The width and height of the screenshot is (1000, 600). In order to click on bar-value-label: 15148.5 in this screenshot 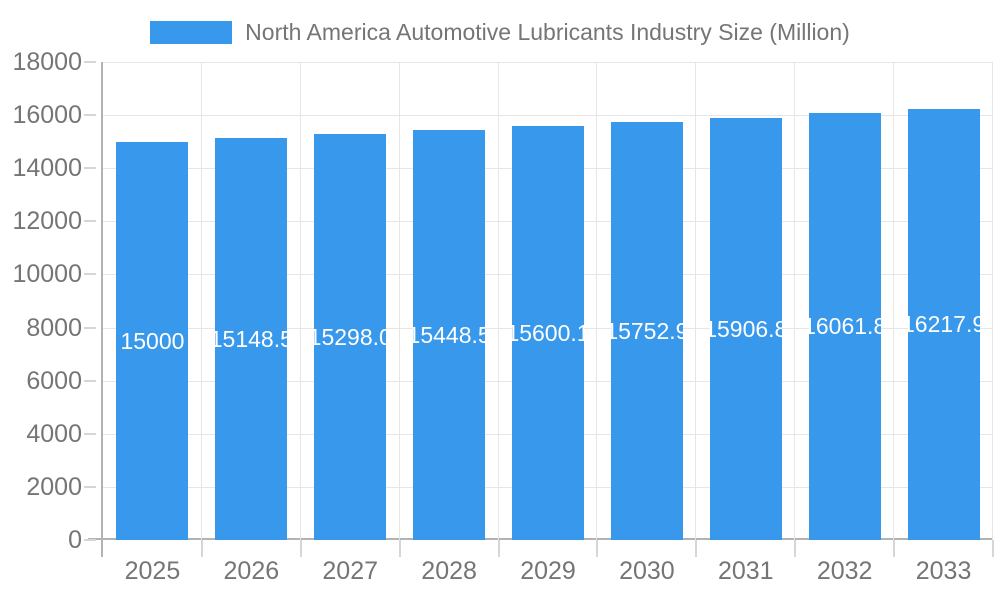, I will do `click(251, 338)`.